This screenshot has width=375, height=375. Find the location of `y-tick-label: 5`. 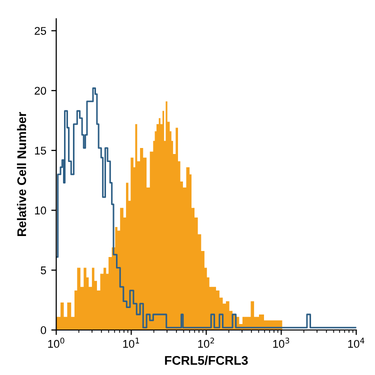

y-tick-label: 5 is located at coordinates (43, 270).